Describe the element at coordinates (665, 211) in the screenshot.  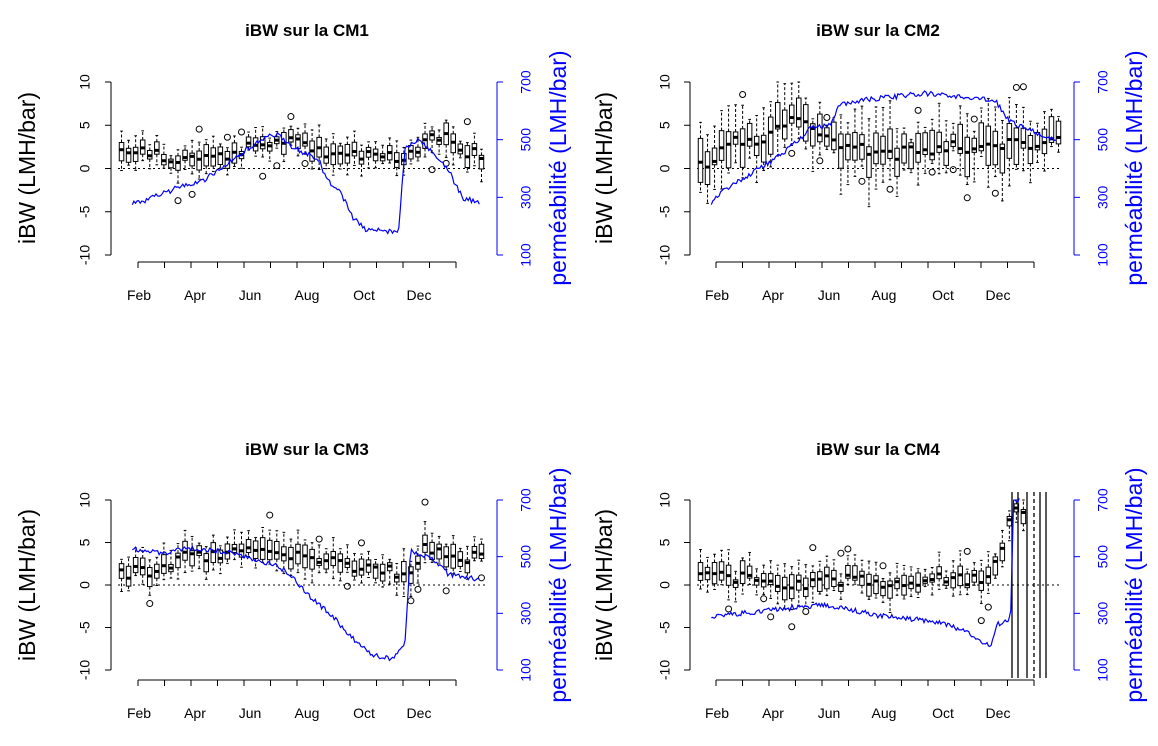
I see `y-tick-label: -5` at that location.